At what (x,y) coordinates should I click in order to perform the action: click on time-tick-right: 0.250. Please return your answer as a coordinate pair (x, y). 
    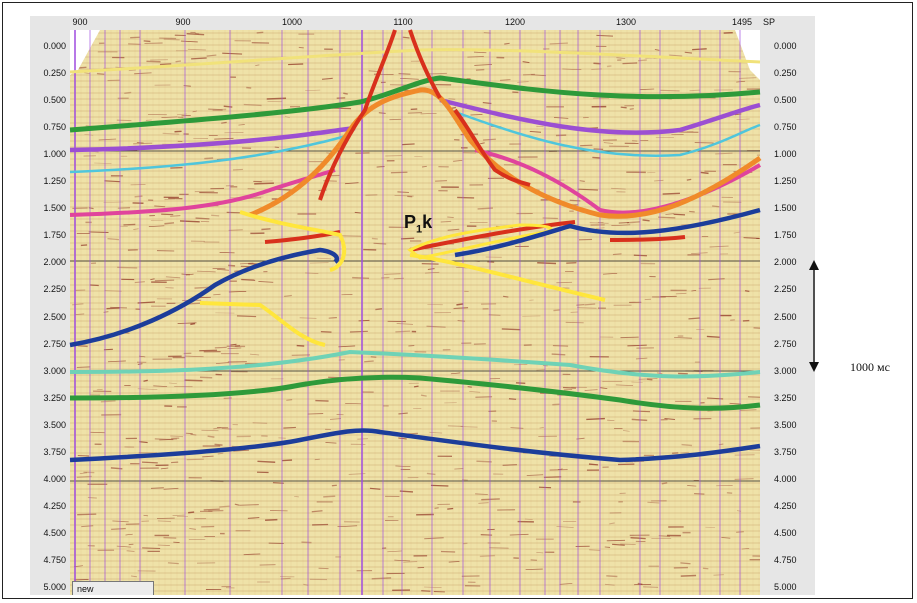
    Looking at the image, I should click on (785, 73).